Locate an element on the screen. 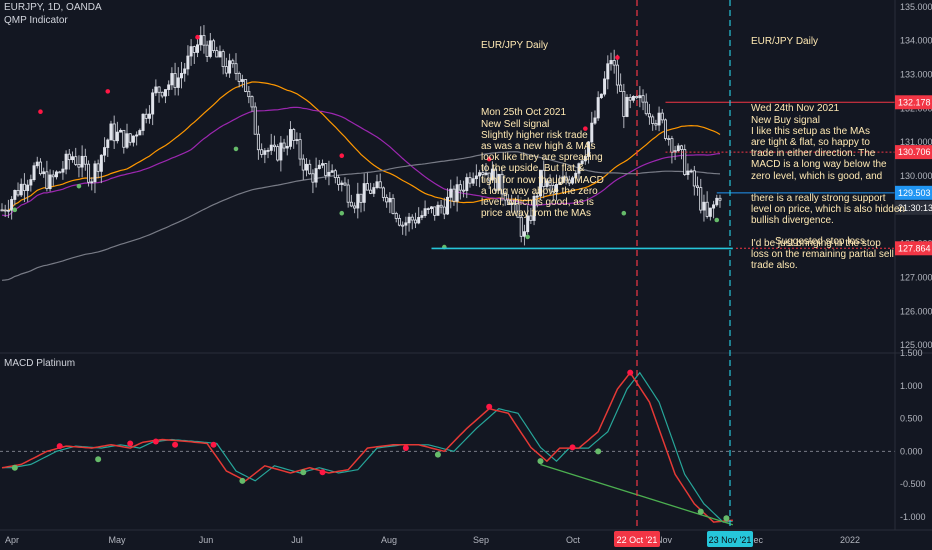 Image resolution: width=932 pixels, height=550 pixels. countdown-value: 21:30:13 is located at coordinates (915, 208).